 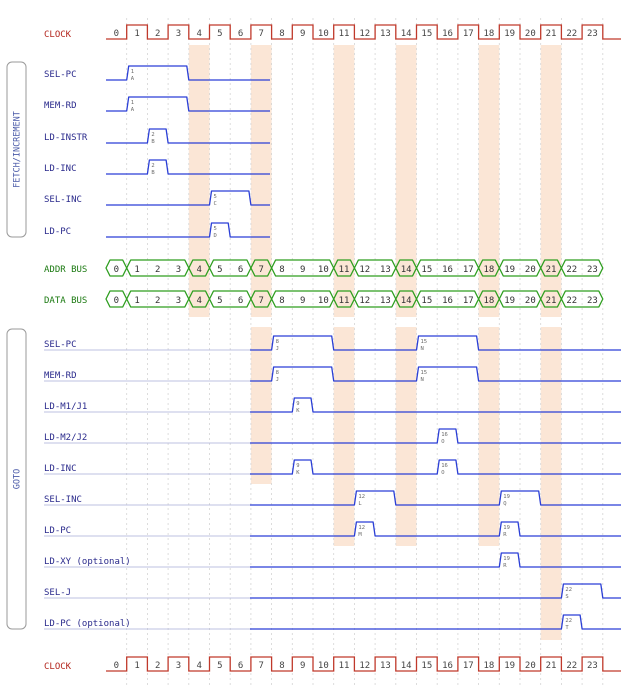 I want to click on bus-cycle-label: 15, so click(x=426, y=270).